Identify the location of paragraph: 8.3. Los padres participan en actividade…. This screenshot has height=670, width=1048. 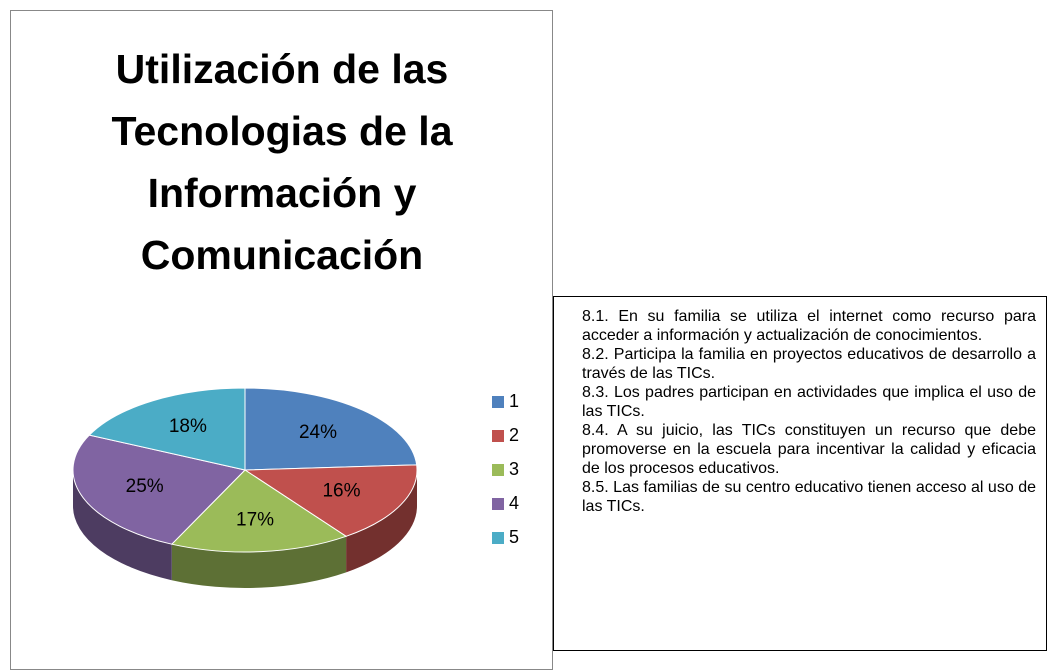
(809, 402).